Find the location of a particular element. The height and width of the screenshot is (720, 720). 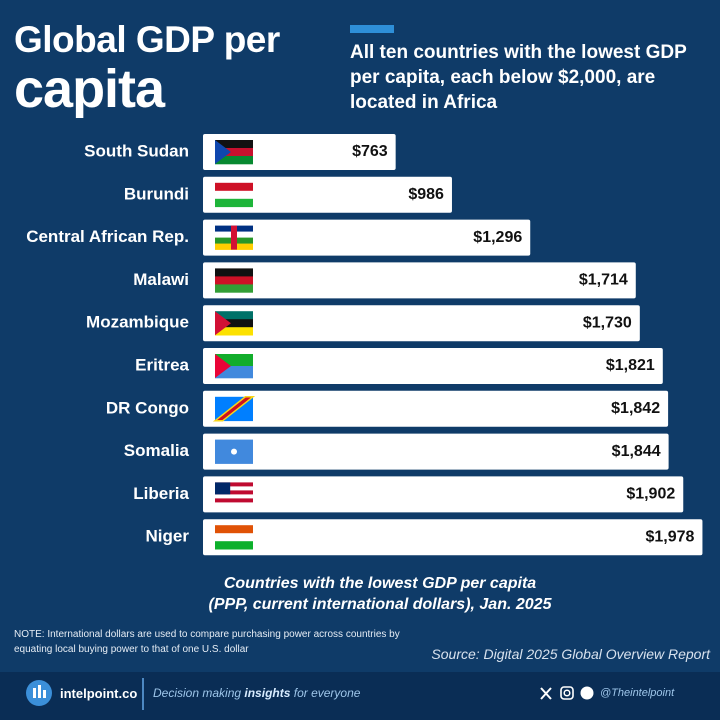

category-label: Eritrea is located at coordinates (162, 364).